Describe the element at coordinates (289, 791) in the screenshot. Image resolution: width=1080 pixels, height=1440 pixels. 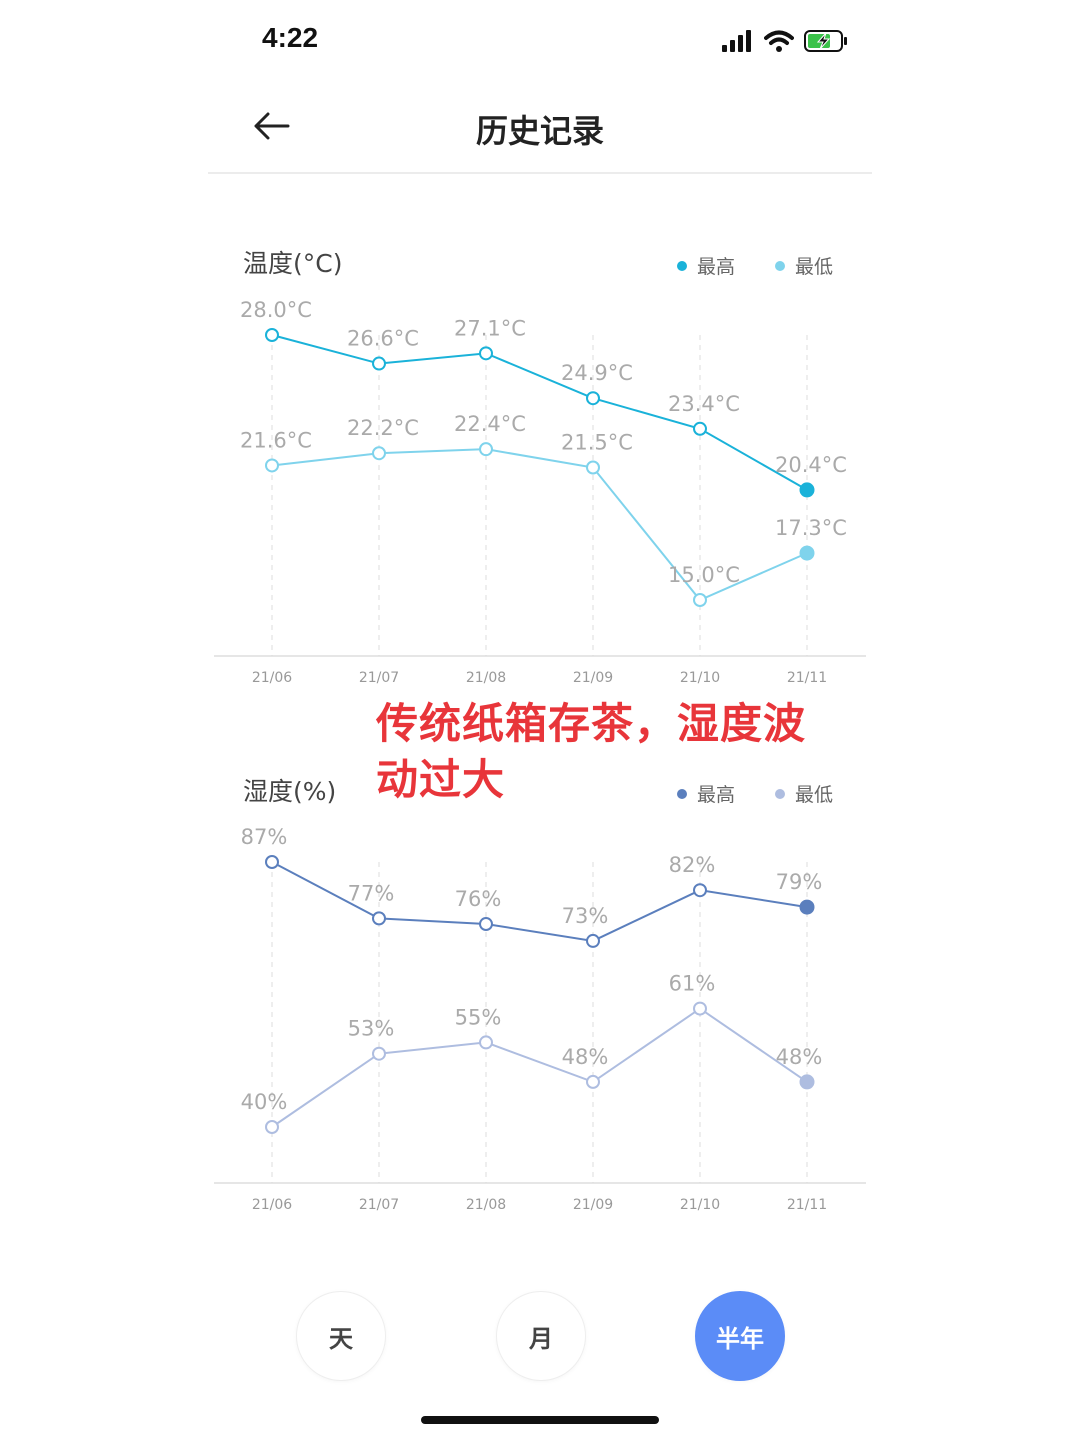
I see `humidity-chart-title: 湿度(%)` at that location.